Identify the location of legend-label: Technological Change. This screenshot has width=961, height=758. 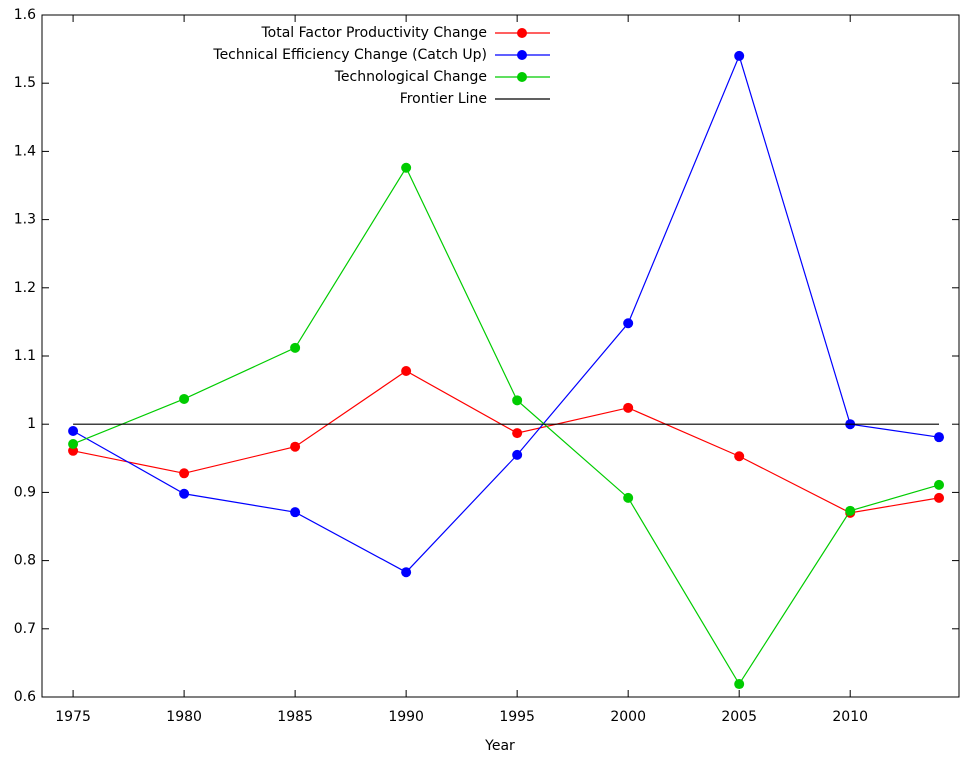
(410, 77).